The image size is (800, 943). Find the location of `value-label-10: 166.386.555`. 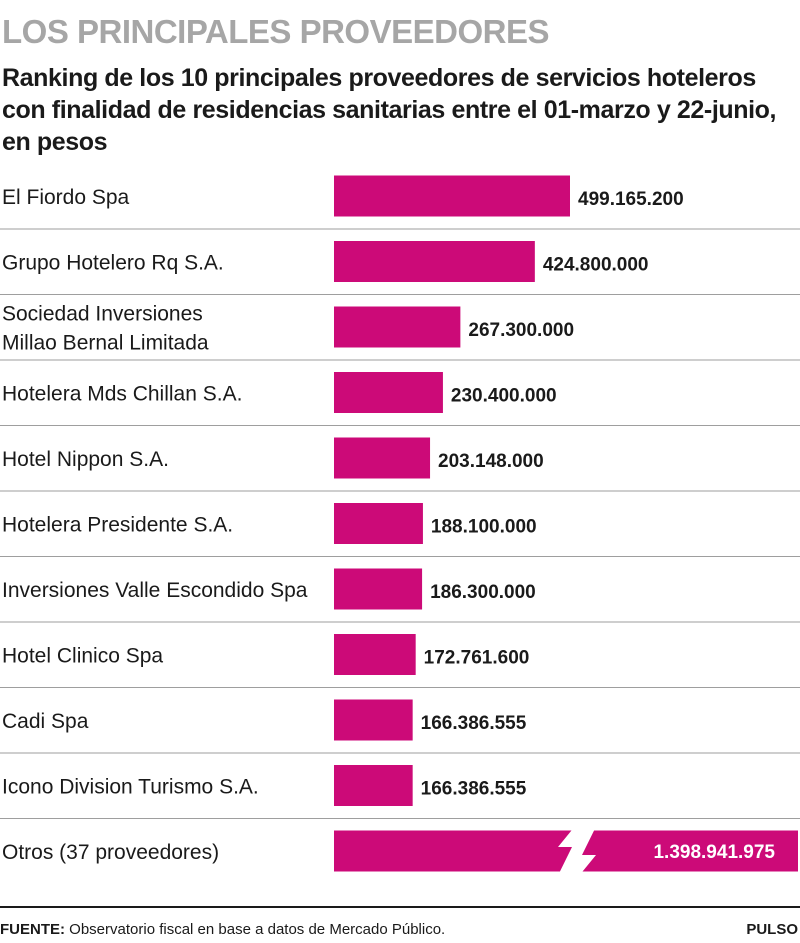

value-label-10: 166.386.555 is located at coordinates (474, 789).